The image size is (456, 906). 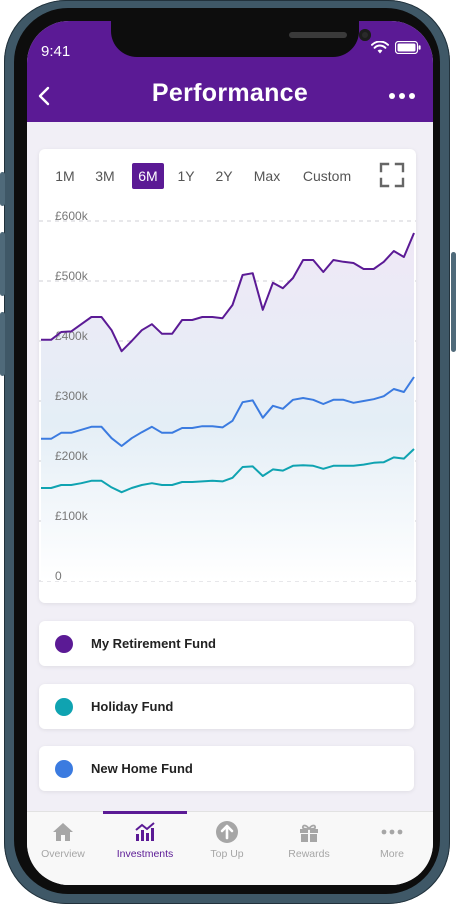 What do you see at coordinates (58, 576) in the screenshot?
I see `y-tick-label: 0` at bounding box center [58, 576].